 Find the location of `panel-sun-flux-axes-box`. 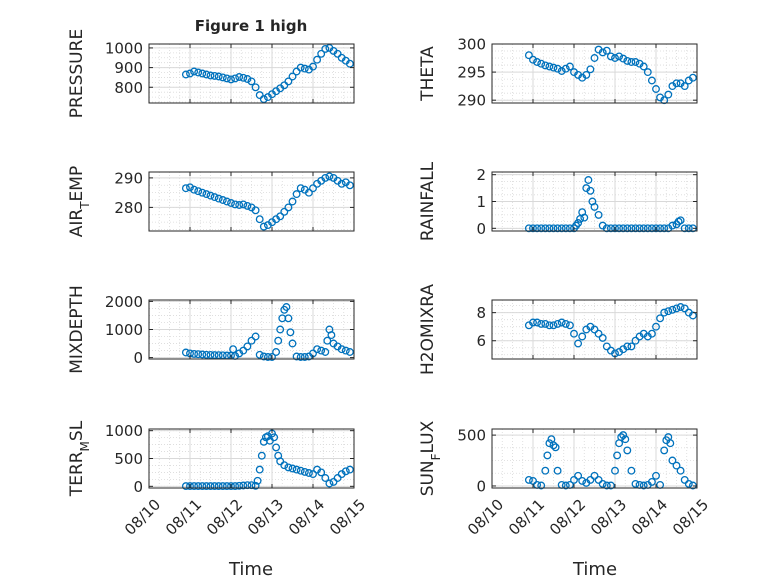

panel-sun-flux-axes-box is located at coordinates (594, 458).